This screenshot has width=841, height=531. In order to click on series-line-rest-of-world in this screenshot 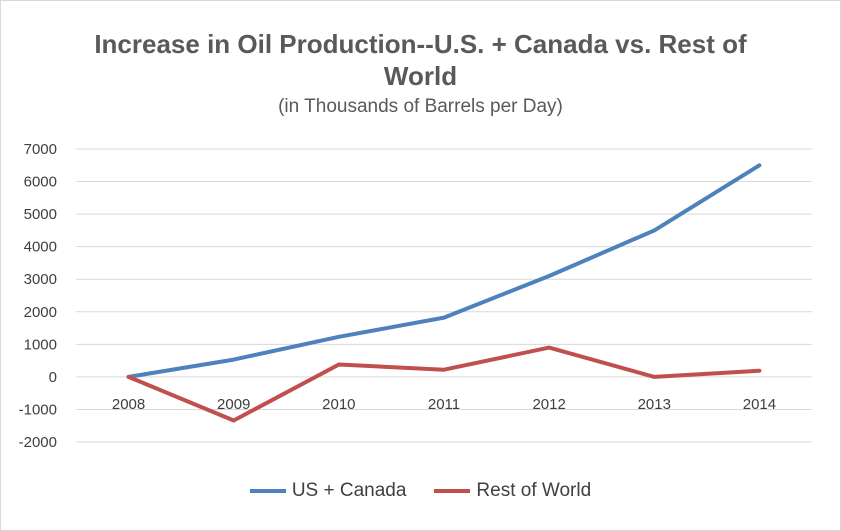, I will do `click(444, 384)`.